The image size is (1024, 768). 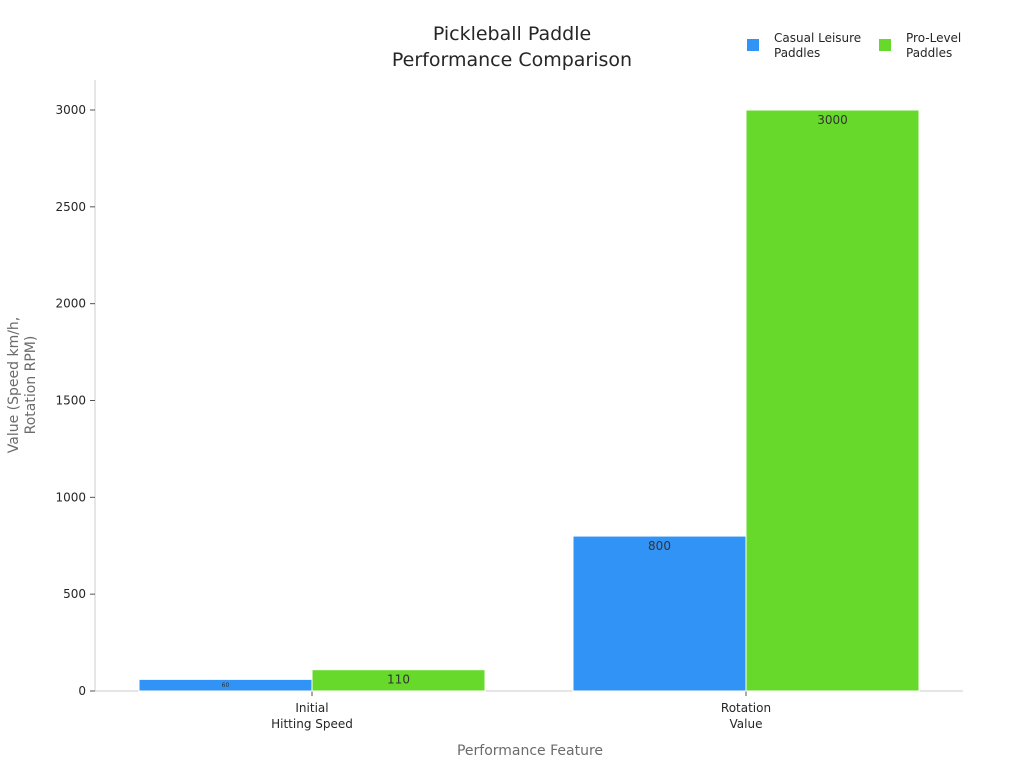 What do you see at coordinates (832, 120) in the screenshot?
I see `data-label-series1-cat1: 3000` at bounding box center [832, 120].